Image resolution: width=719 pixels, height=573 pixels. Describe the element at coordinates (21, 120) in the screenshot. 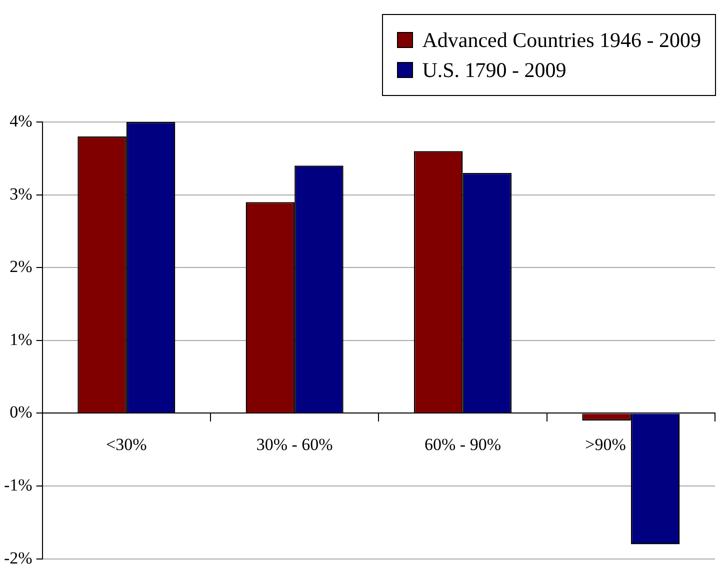

I see `y-tick-label: 4%` at that location.